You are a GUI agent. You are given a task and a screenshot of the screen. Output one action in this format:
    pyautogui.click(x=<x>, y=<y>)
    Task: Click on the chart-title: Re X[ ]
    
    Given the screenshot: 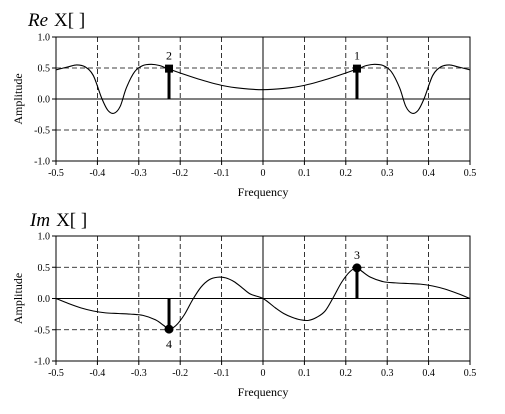 What is the action you would take?
    pyautogui.click(x=56, y=20)
    